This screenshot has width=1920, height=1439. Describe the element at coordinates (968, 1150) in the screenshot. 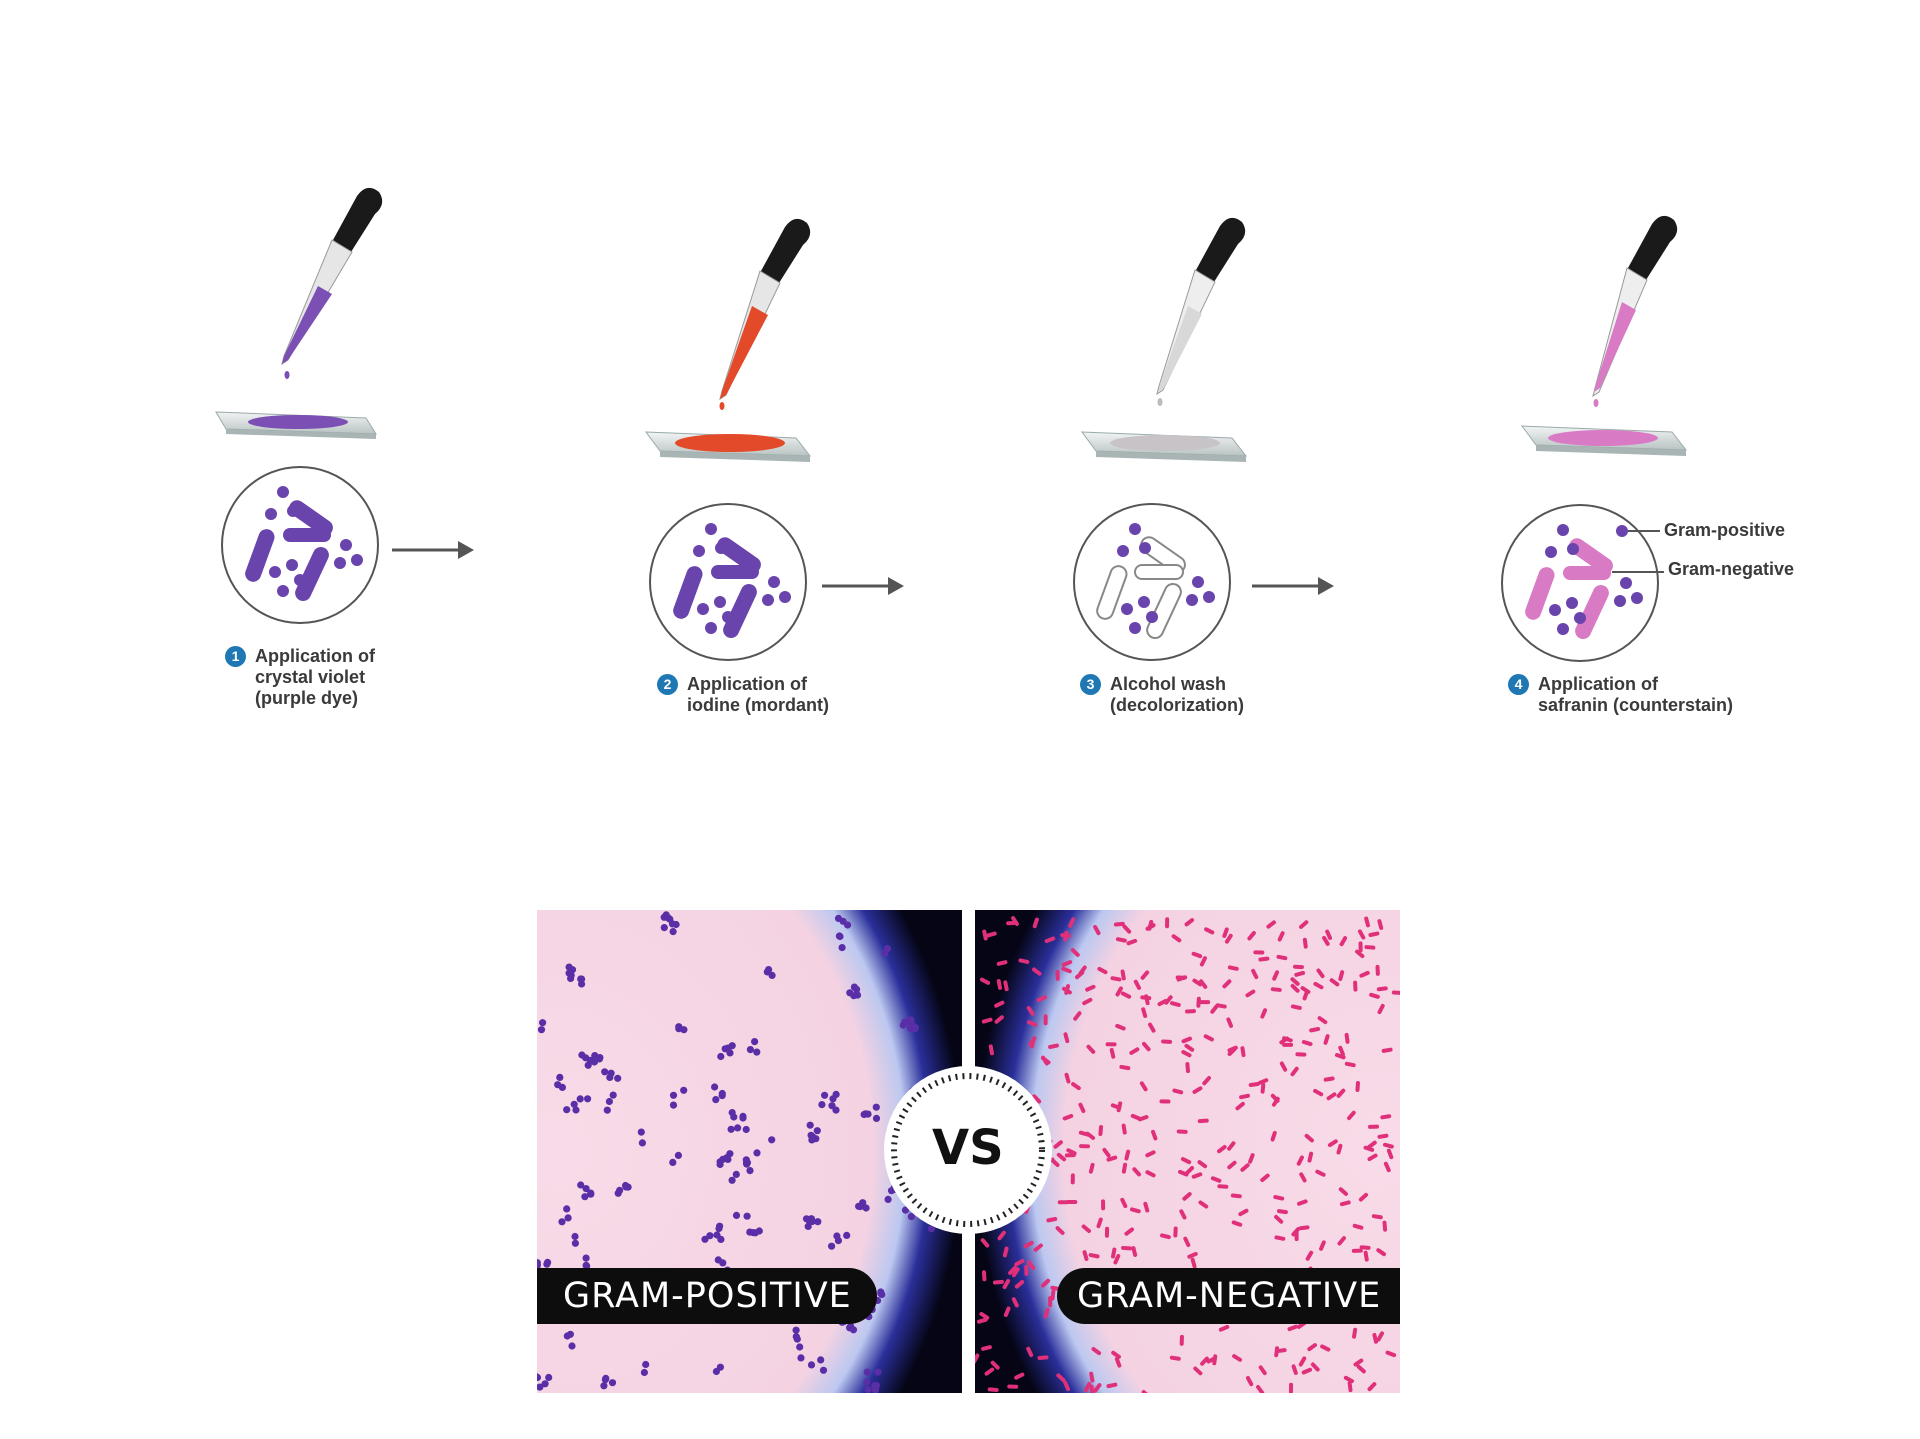

I see `vs-badge` at that location.